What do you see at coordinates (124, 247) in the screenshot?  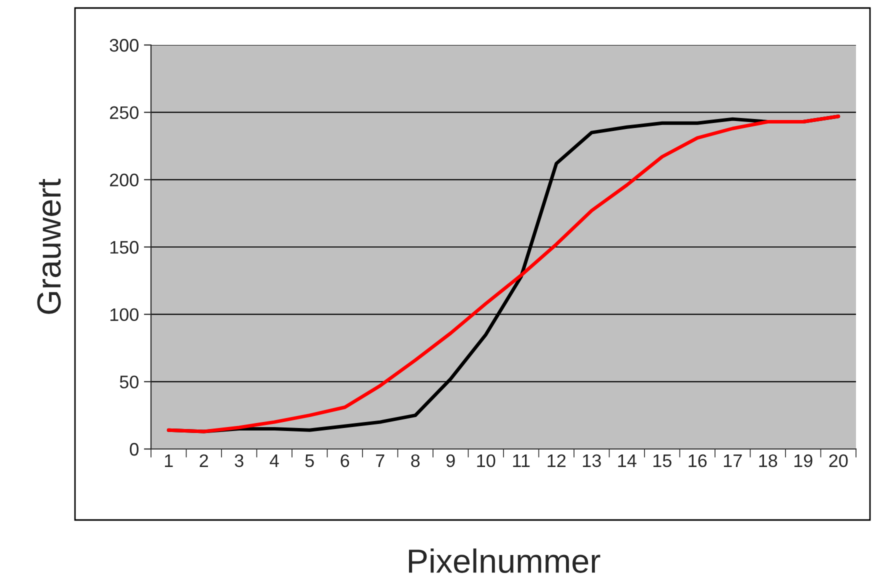 I see `y-tick-label: 150` at bounding box center [124, 247].